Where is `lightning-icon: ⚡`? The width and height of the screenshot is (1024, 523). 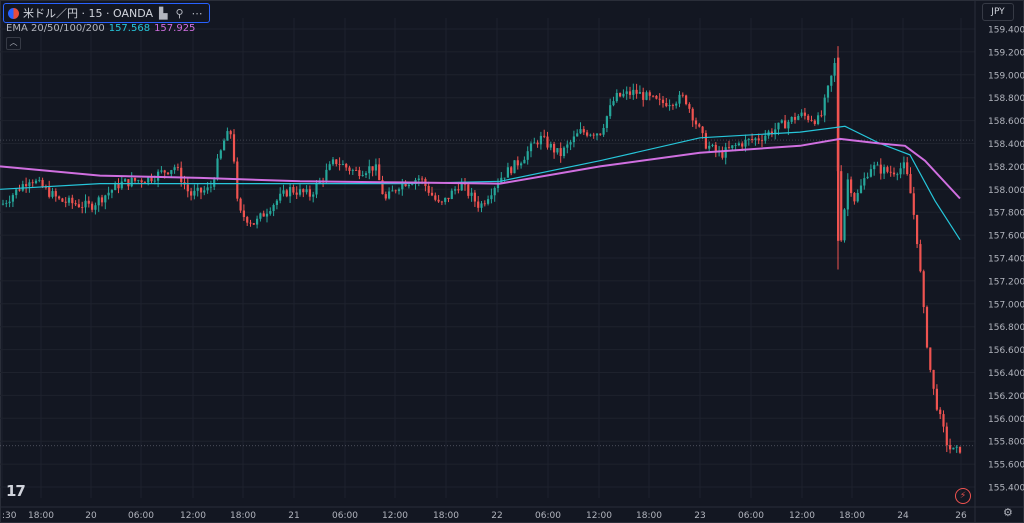
lightning-icon: ⚡ is located at coordinates (963, 496).